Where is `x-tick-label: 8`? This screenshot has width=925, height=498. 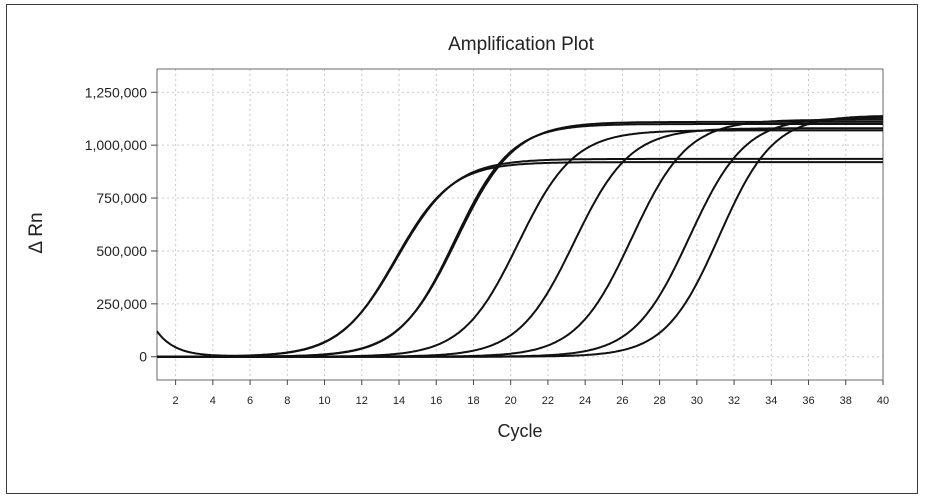 x-tick-label: 8 is located at coordinates (287, 401).